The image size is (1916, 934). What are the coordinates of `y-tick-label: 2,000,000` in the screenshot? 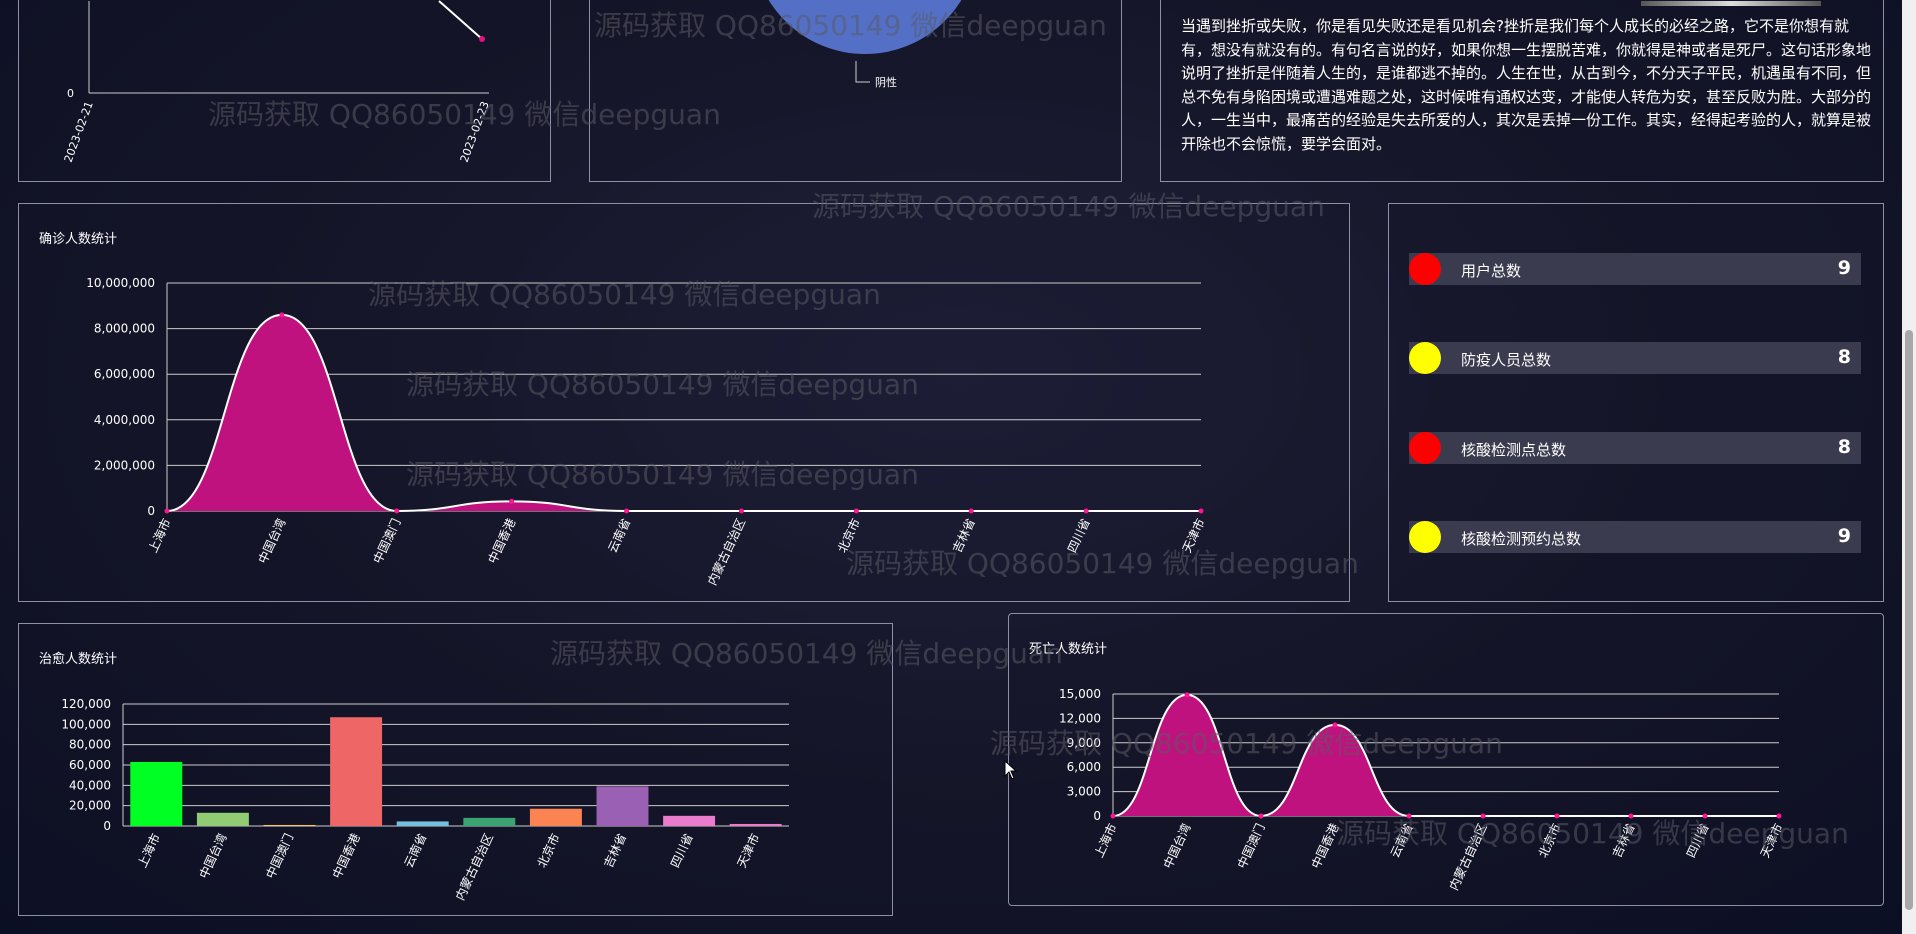 It's located at (124, 465).